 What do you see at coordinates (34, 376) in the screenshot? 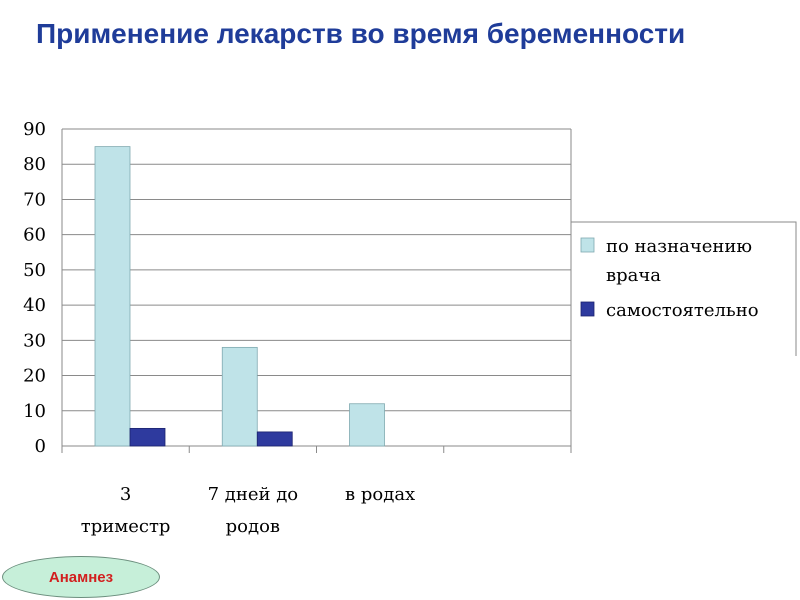
I see `y-tick-label: 20` at bounding box center [34, 376].